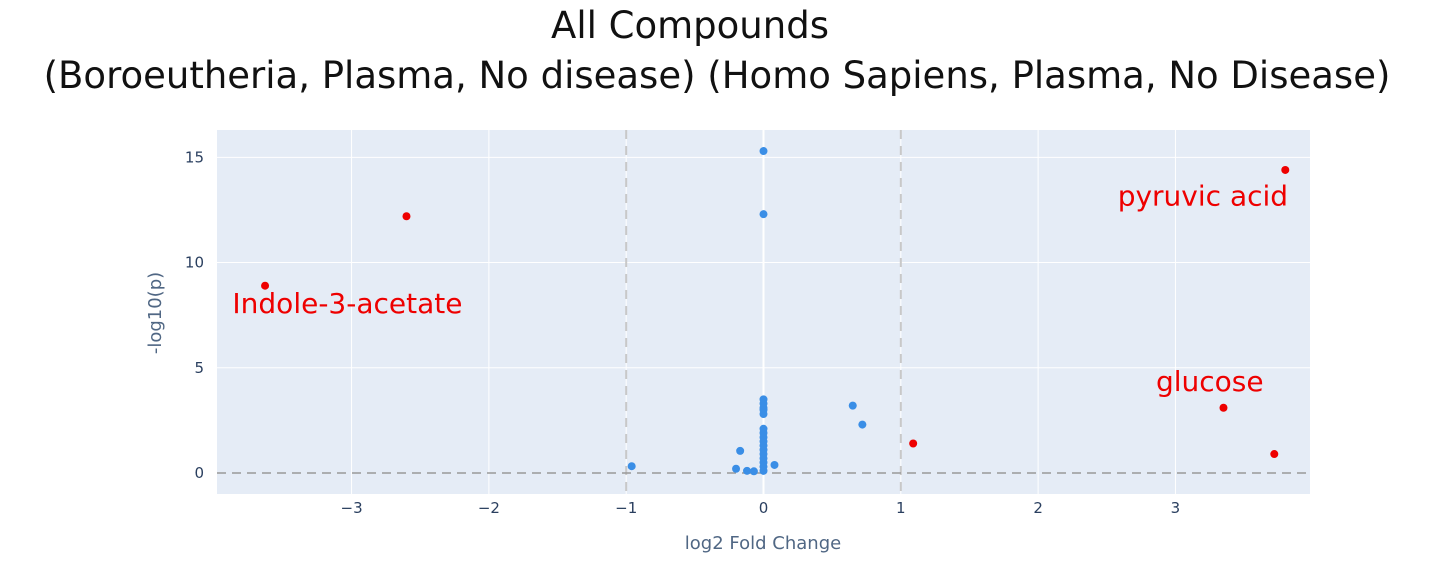  Describe the element at coordinates (199, 368) in the screenshot. I see `y-tick-label: 5` at that location.